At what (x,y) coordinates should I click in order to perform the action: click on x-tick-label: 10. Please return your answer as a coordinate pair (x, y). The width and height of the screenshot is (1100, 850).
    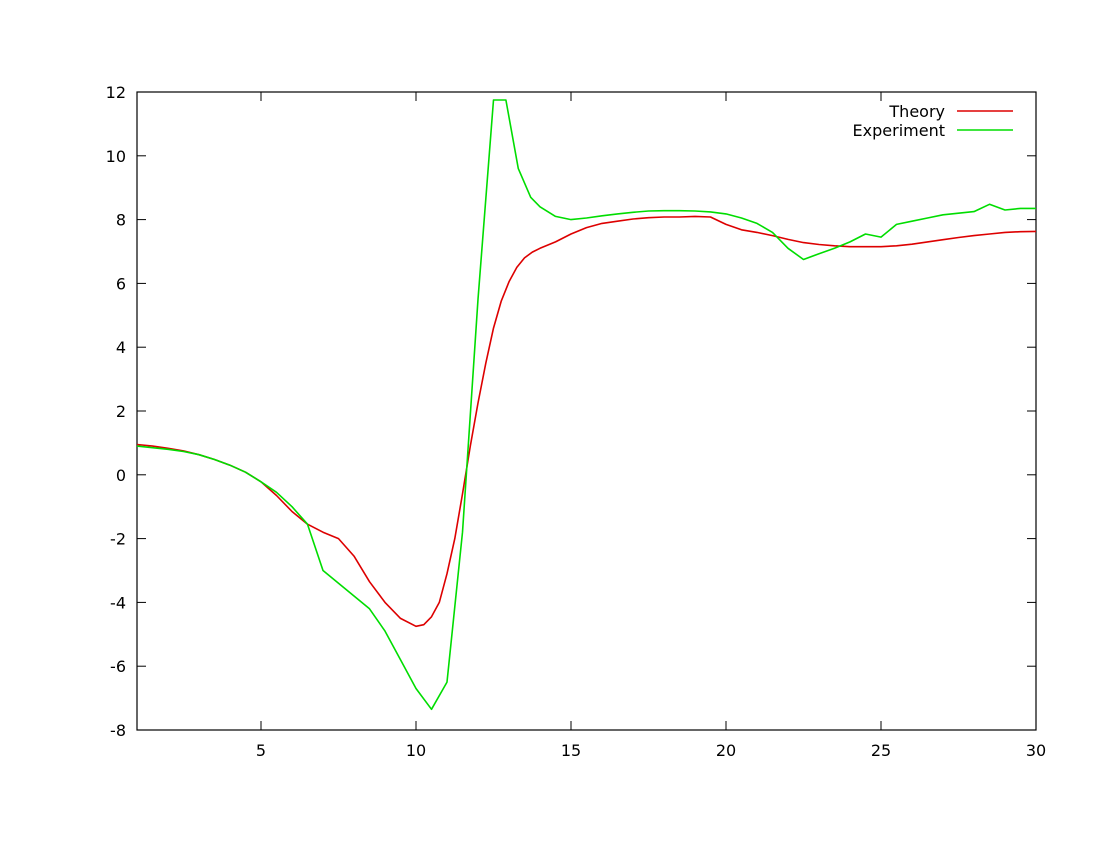
    Looking at the image, I should click on (416, 750).